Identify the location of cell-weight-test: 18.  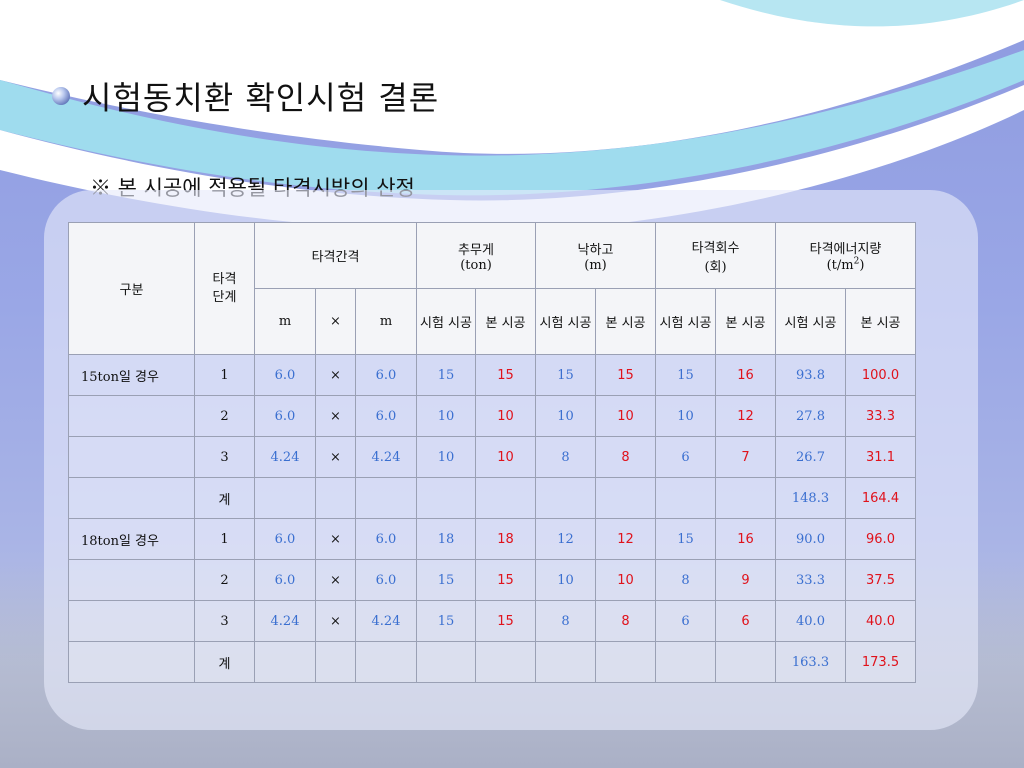
(446, 539).